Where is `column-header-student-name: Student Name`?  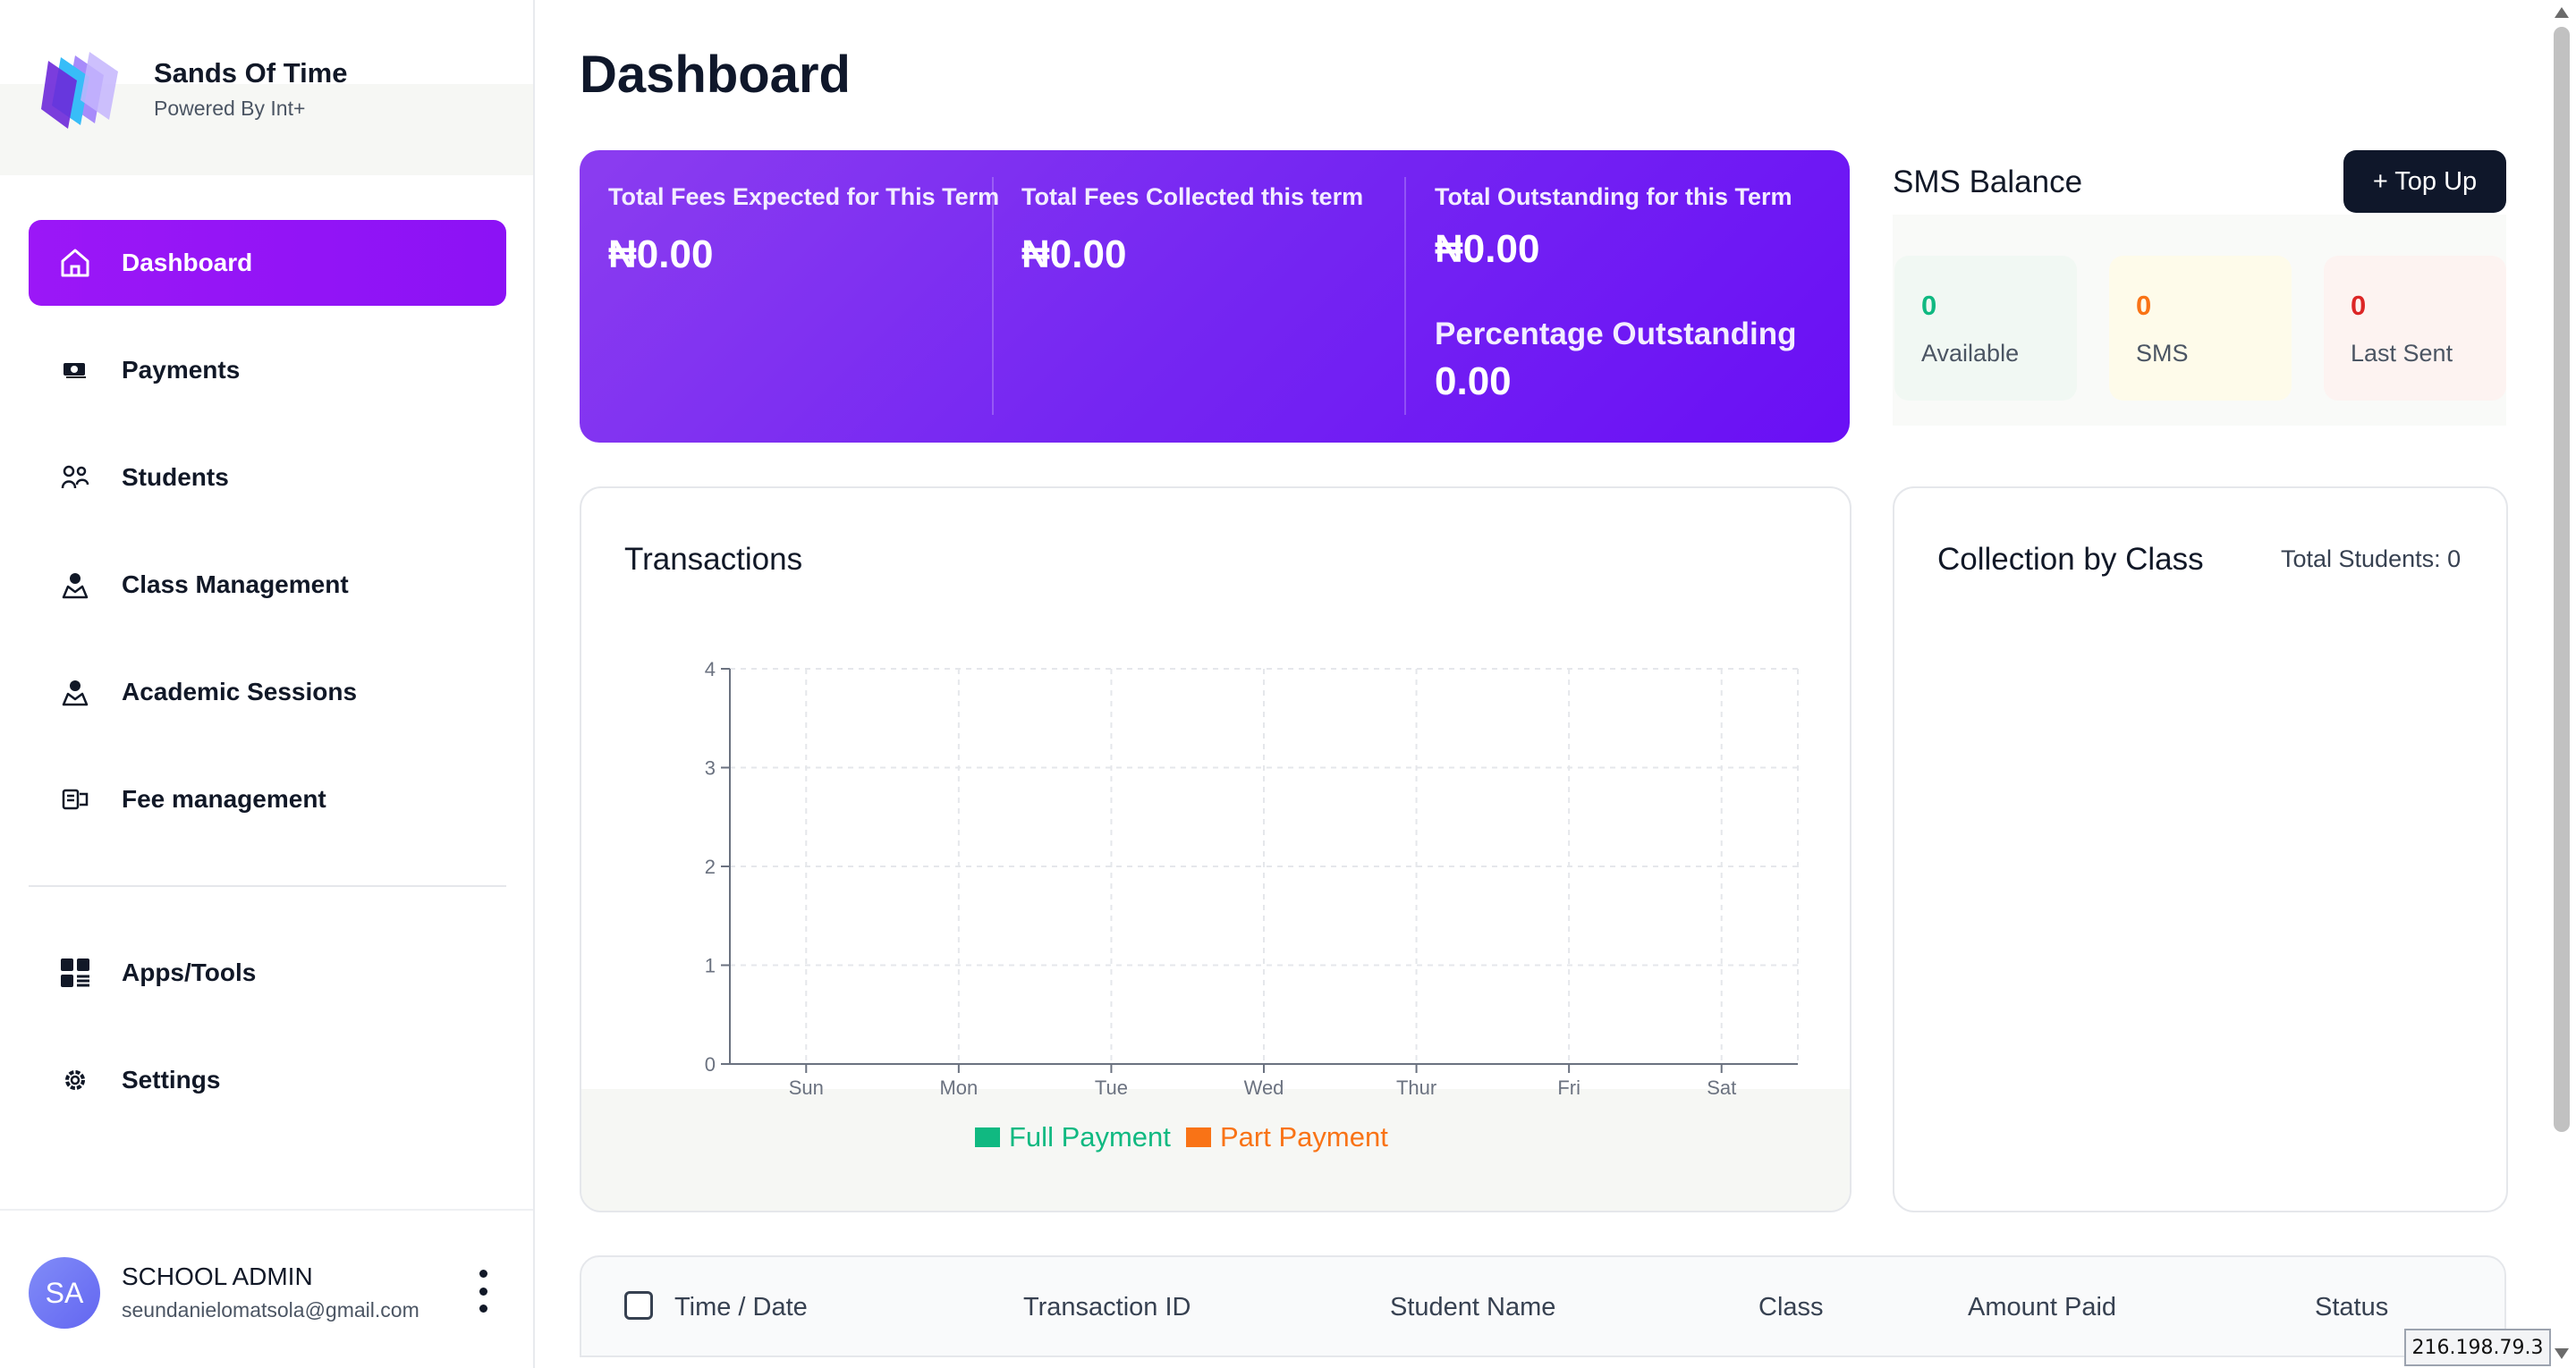
column-header-student-name: Student Name is located at coordinates (1473, 1308).